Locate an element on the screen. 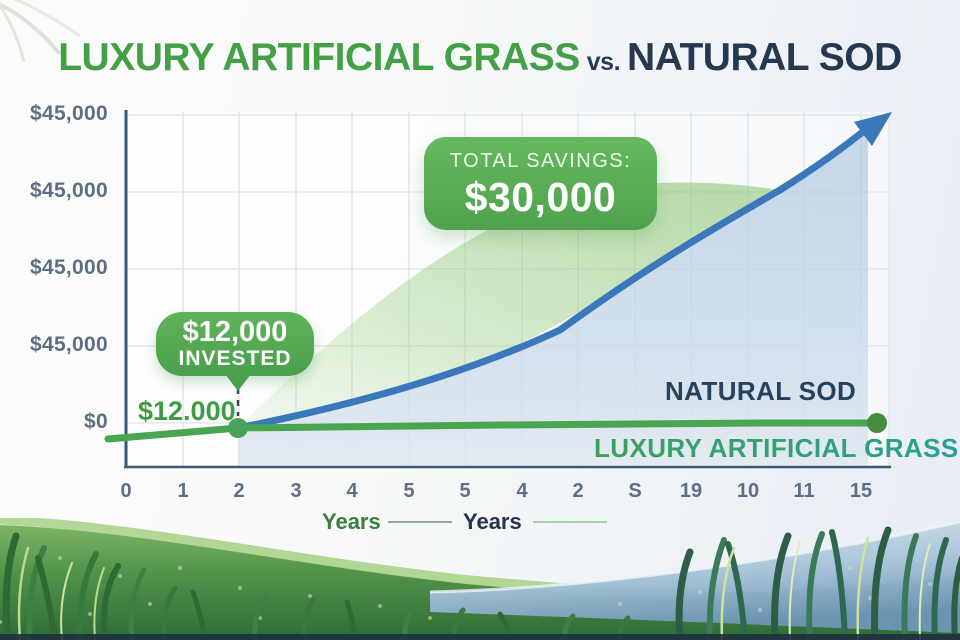 Image resolution: width=960 pixels, height=640 pixels. chart-title: LUXURY ARTIFICIAL GRASS vs. NATURAL SOD is located at coordinates (480, 58).